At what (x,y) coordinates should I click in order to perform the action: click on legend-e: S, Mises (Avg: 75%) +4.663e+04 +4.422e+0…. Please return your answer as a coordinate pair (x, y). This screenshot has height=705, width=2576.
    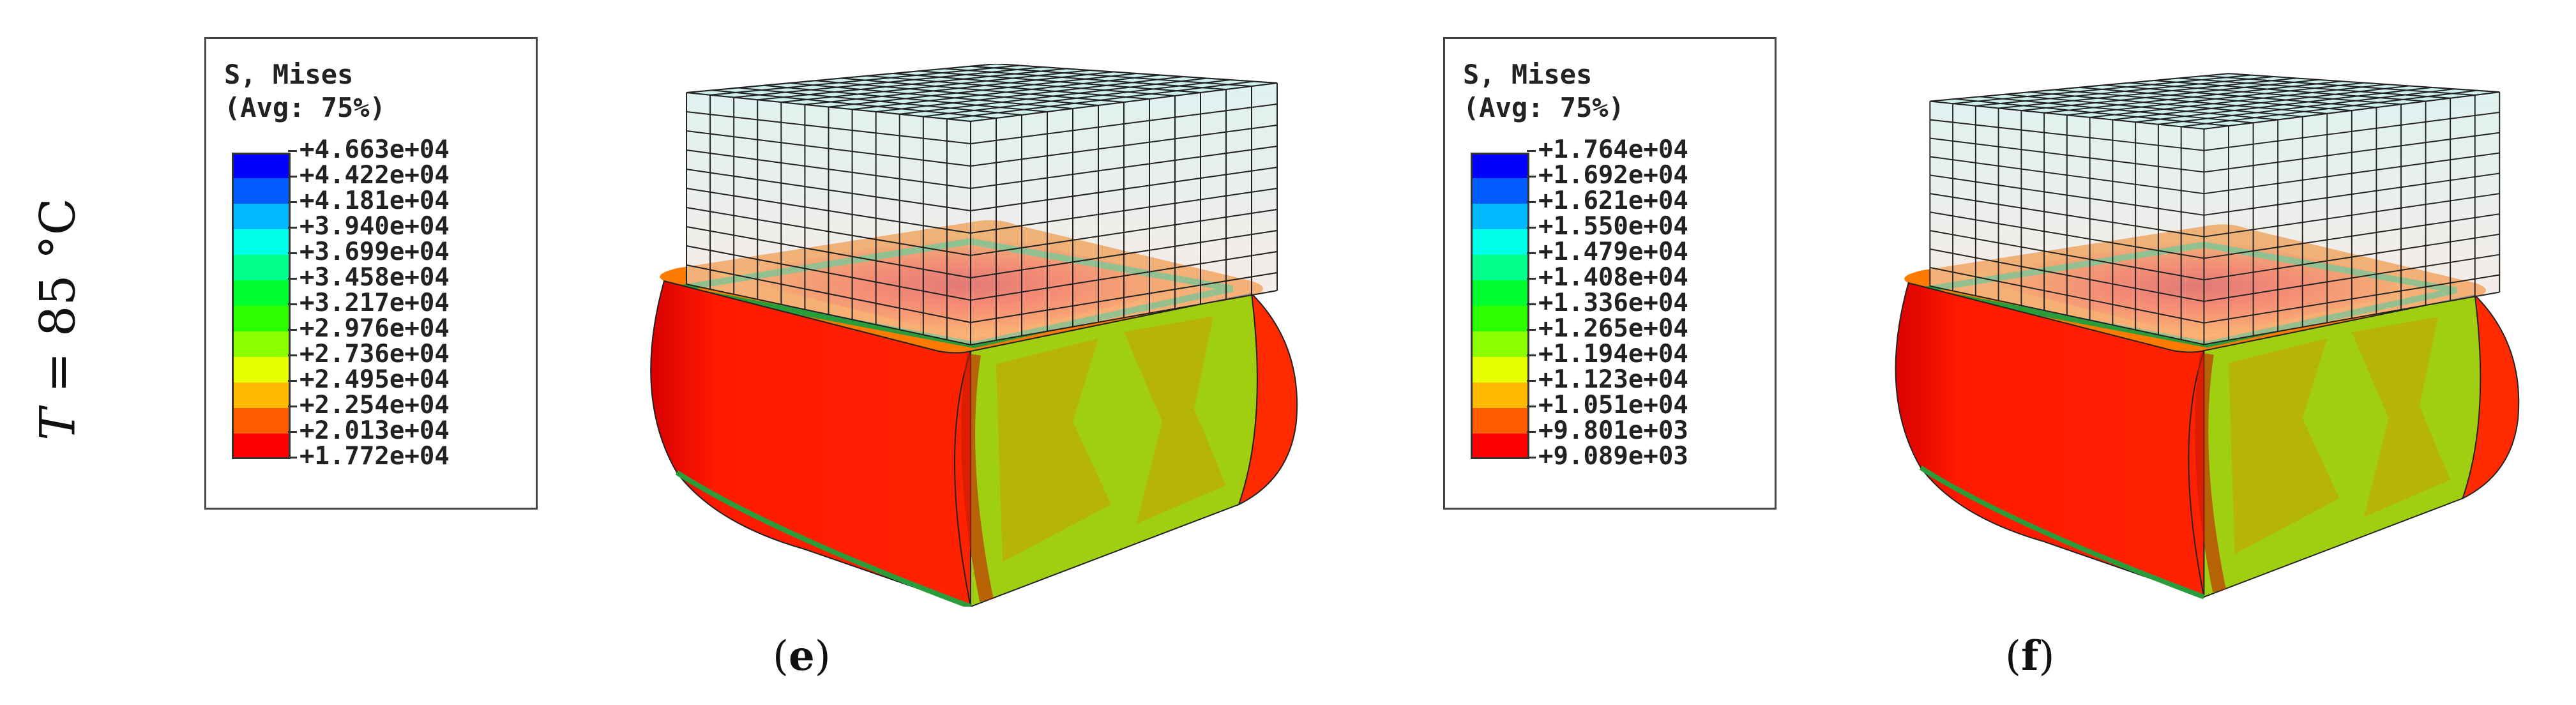
    Looking at the image, I should click on (371, 273).